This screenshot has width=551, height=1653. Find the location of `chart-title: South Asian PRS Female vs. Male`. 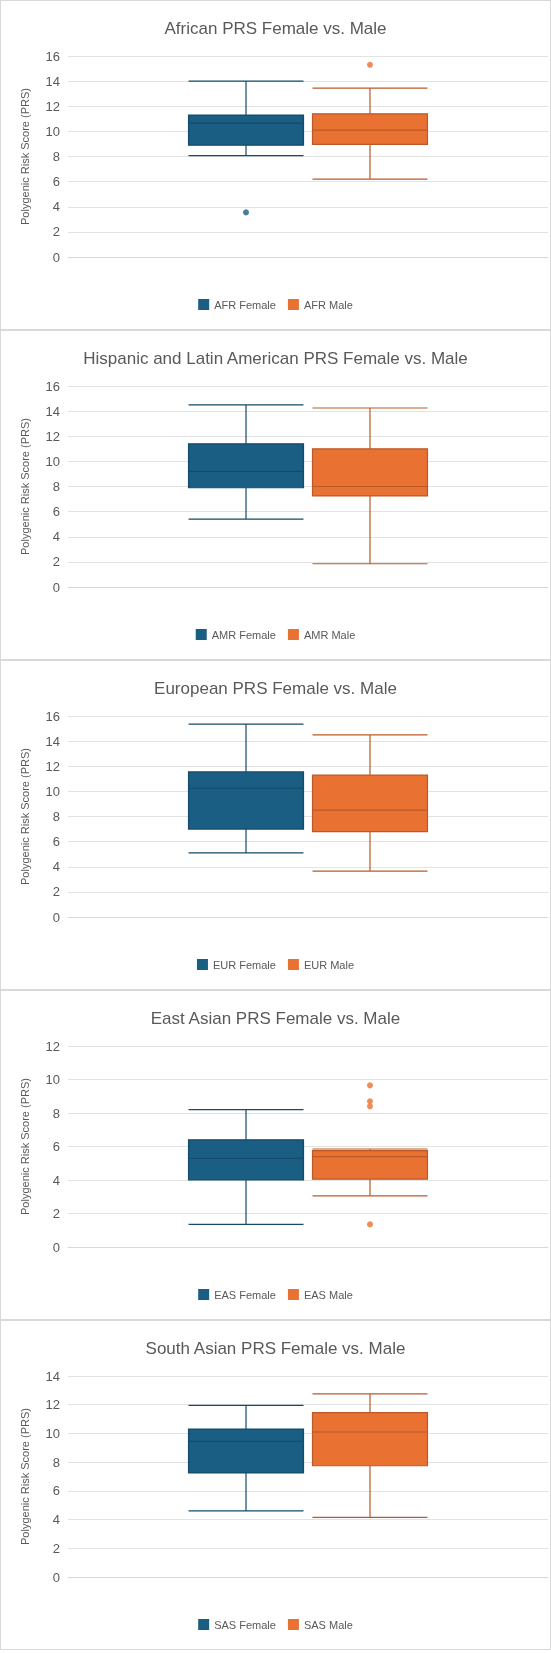

chart-title: South Asian PRS Female vs. Male is located at coordinates (275, 1348).